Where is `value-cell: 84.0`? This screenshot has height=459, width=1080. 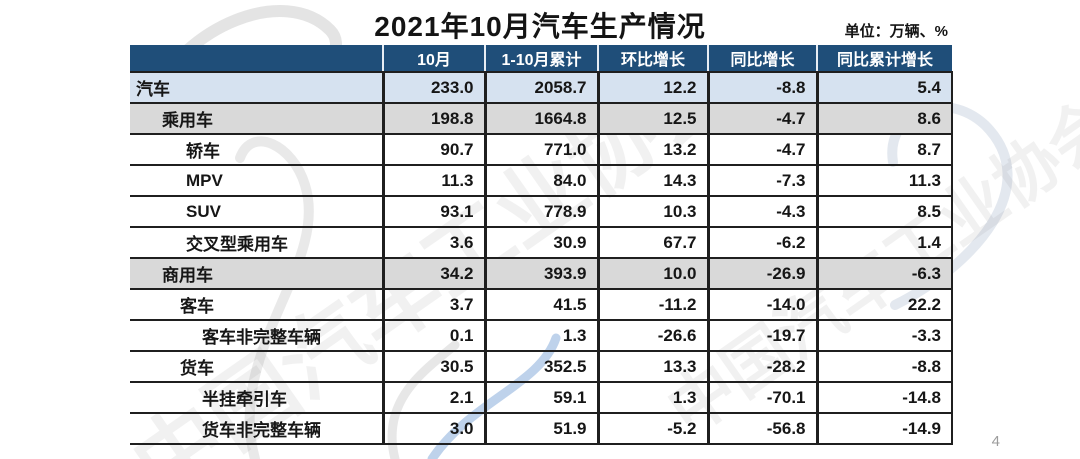
value-cell: 84.0 is located at coordinates (540, 181).